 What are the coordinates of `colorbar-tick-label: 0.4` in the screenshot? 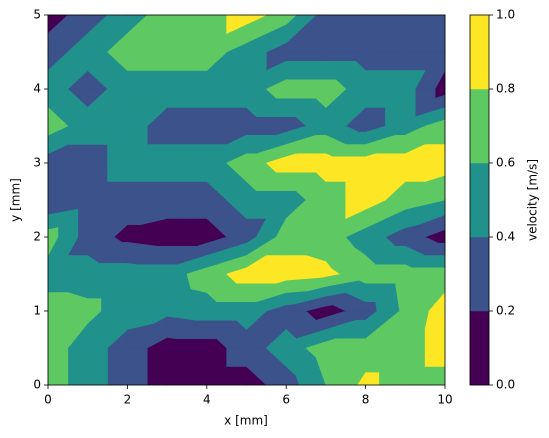 It's located at (505, 237).